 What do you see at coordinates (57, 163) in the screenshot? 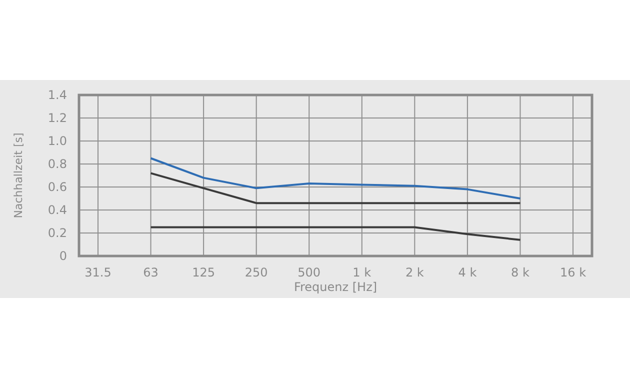
I see `y-tick-label: 0.8` at bounding box center [57, 163].